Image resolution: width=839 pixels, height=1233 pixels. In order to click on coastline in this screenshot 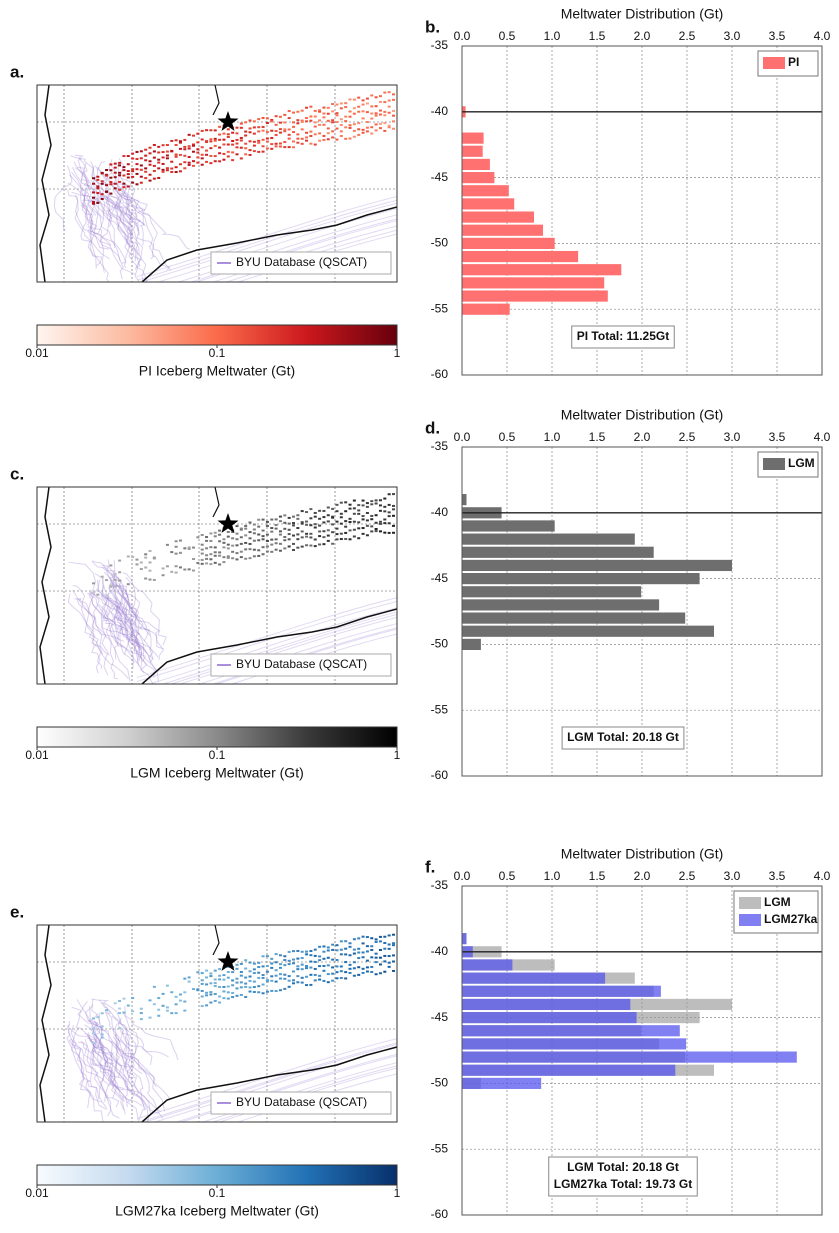, I will do `click(269, 1084)`.